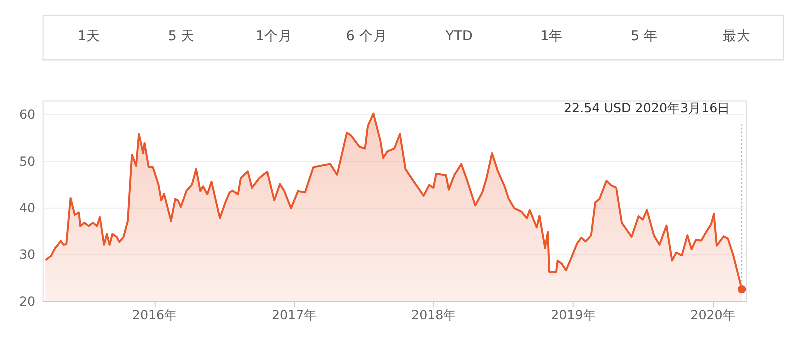 This screenshot has width=794, height=360. Describe the element at coordinates (644, 36) in the screenshot. I see `text: 5 年` at that location.